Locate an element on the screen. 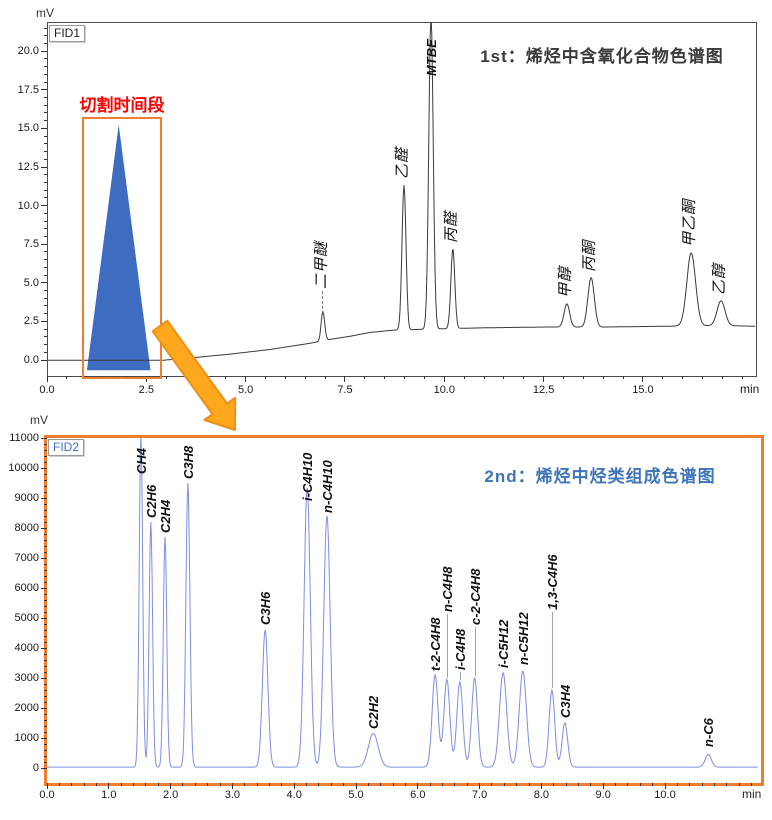 Image resolution: width=772 pixels, height=820 pixels. axis-tick-label: 8000 is located at coordinates (26, 528).